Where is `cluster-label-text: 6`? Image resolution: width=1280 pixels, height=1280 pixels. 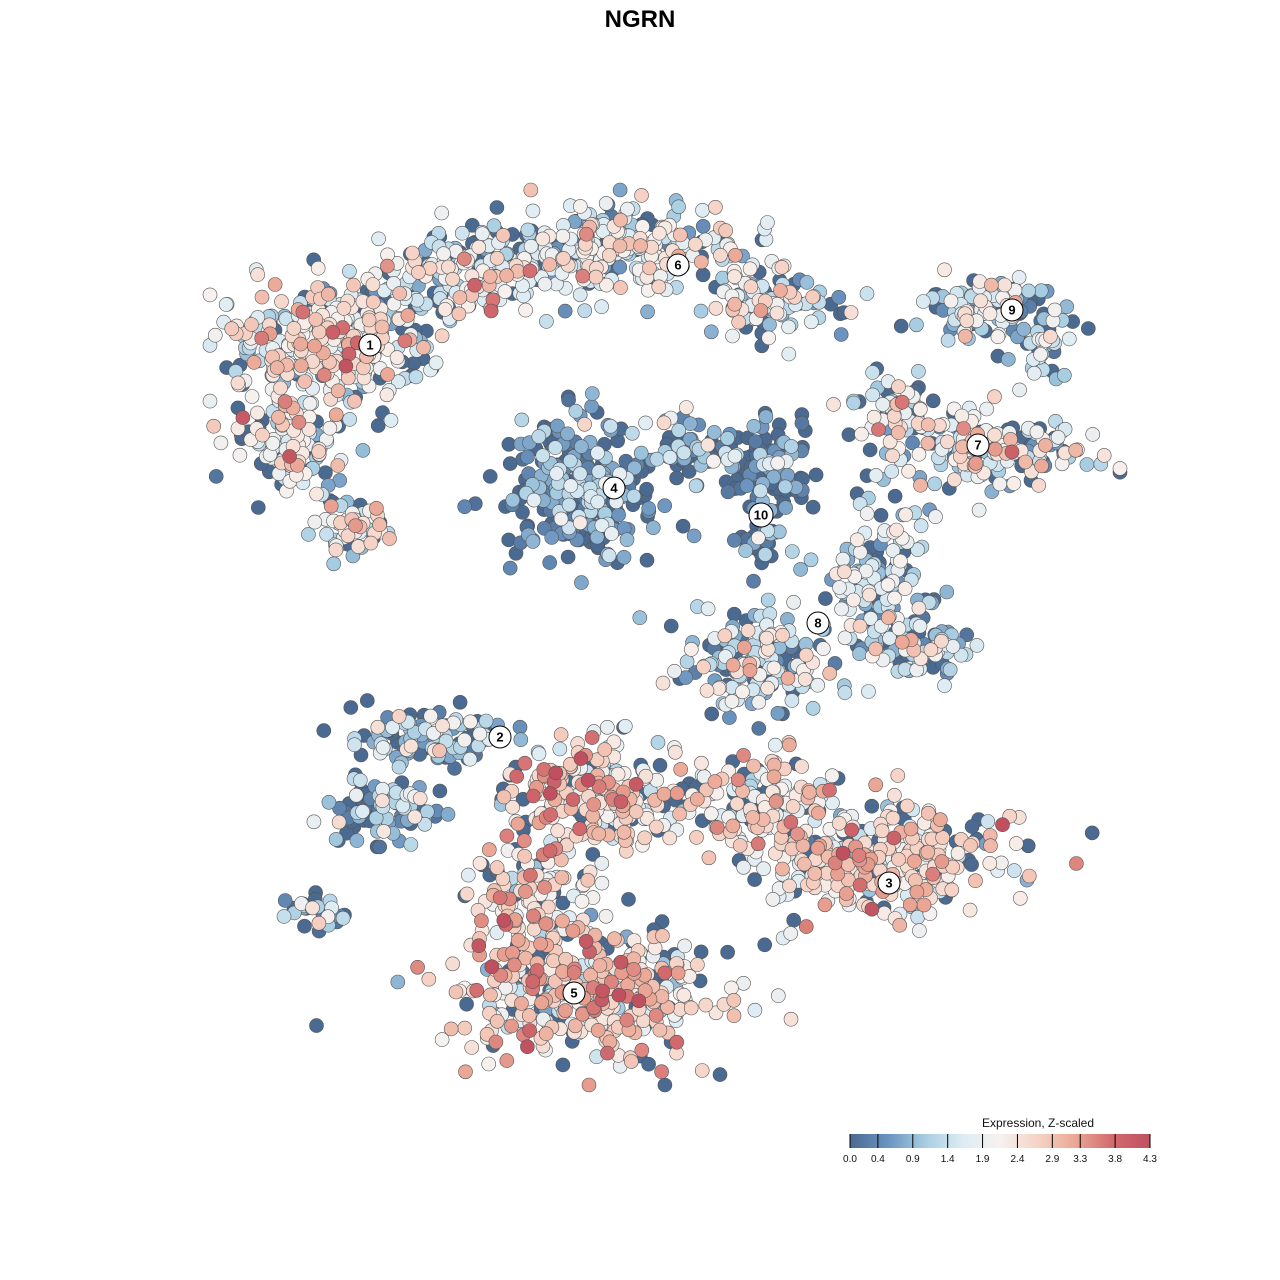 cluster-label-text: 6 is located at coordinates (677, 265).